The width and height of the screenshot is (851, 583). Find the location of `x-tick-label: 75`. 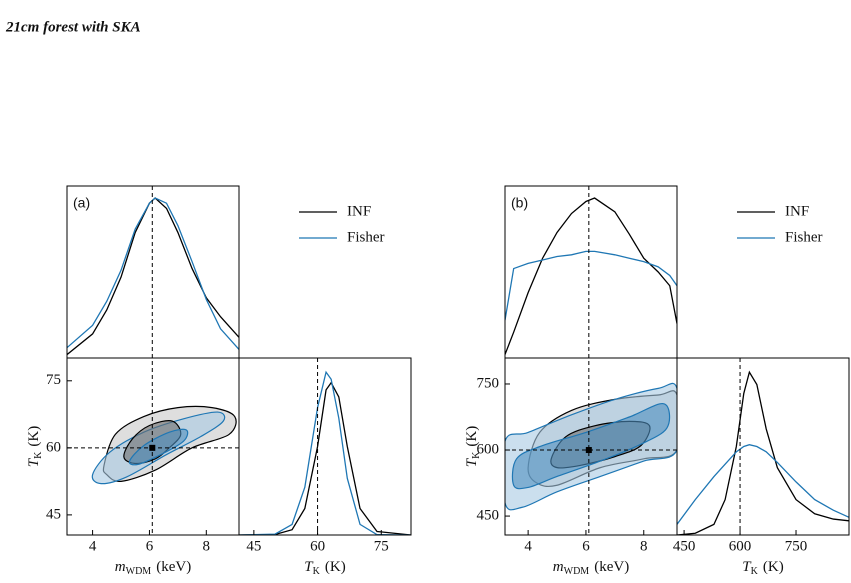

x-tick-label: 75 is located at coordinates (381, 546).